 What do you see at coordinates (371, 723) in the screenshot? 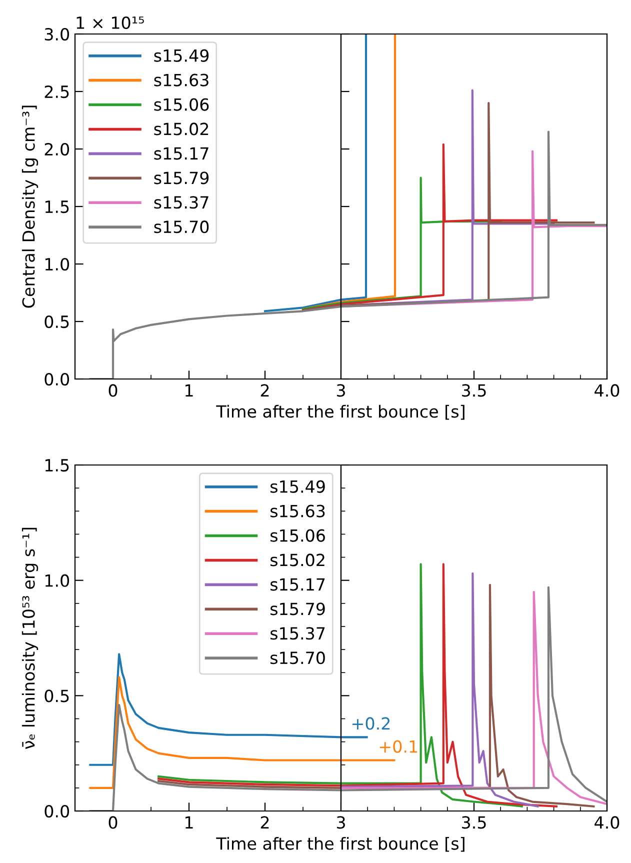
I see `annotation: +0.2` at bounding box center [371, 723].